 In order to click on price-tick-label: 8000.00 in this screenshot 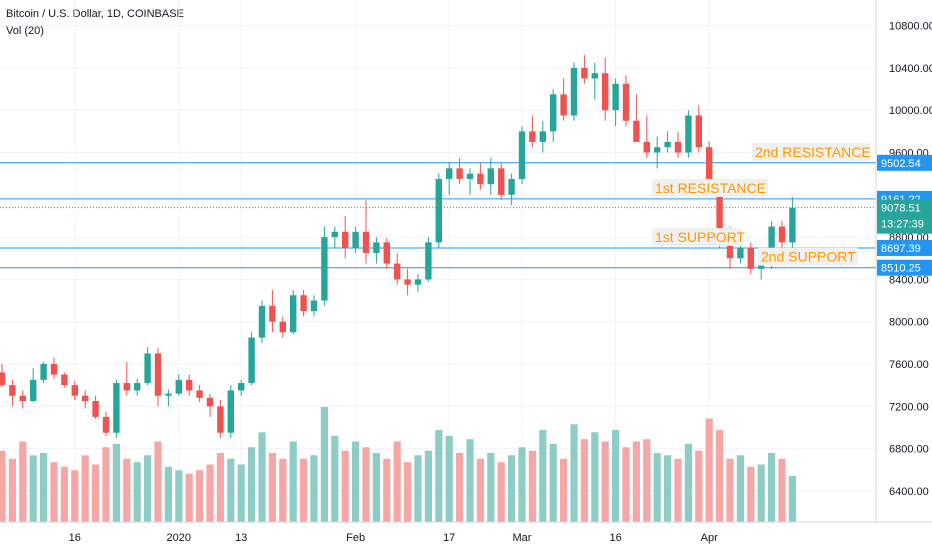, I will do `click(909, 323)`.